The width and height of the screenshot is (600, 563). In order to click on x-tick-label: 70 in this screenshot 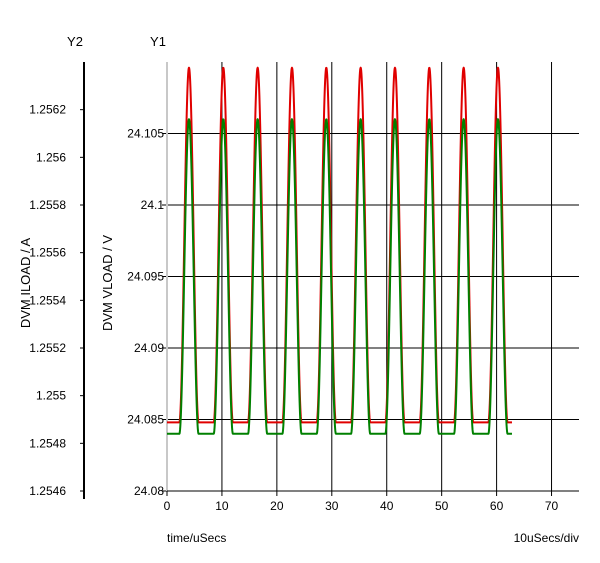, I will do `click(552, 506)`.